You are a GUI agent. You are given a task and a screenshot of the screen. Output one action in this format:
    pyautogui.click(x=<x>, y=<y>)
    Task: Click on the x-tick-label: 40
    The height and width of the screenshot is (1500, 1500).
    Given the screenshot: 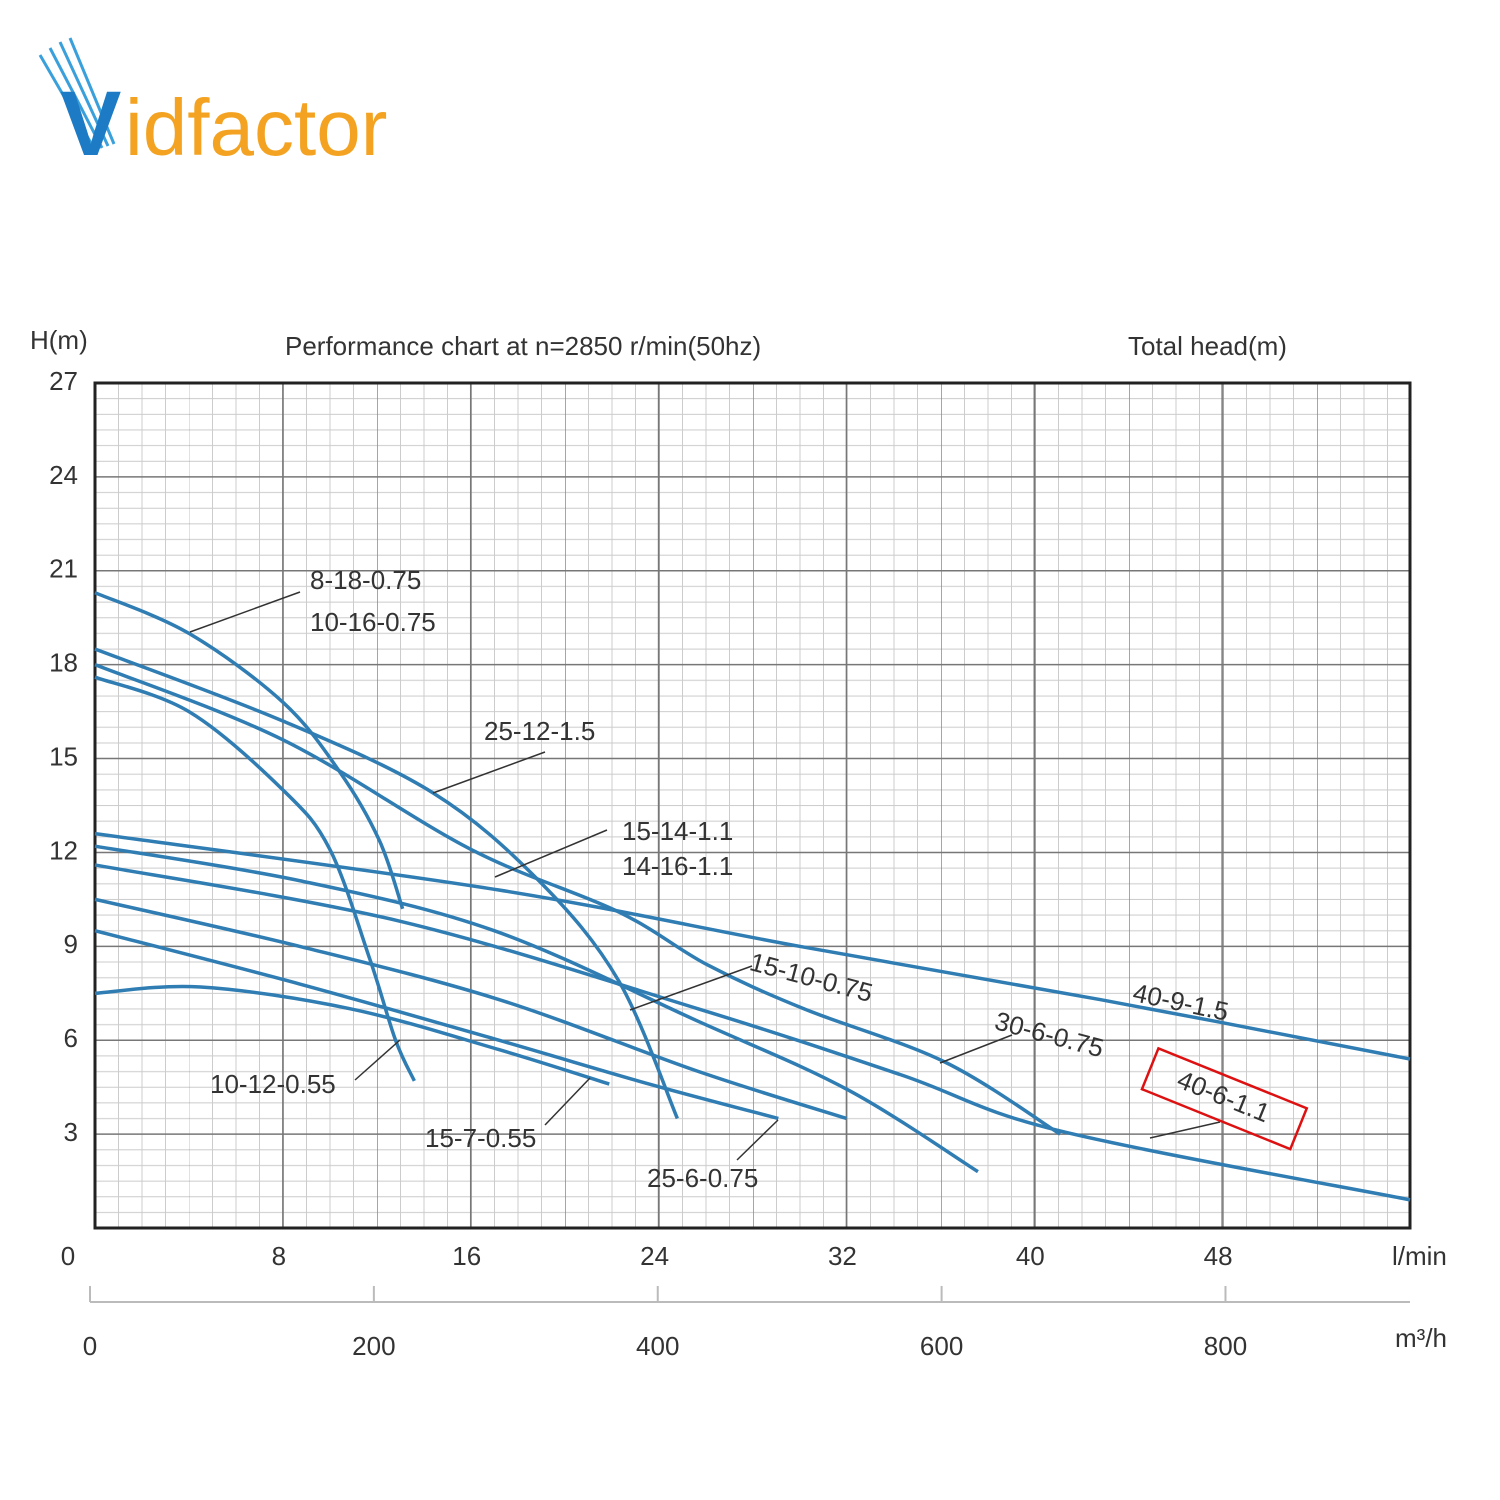 What is the action you would take?
    pyautogui.click(x=1030, y=1256)
    